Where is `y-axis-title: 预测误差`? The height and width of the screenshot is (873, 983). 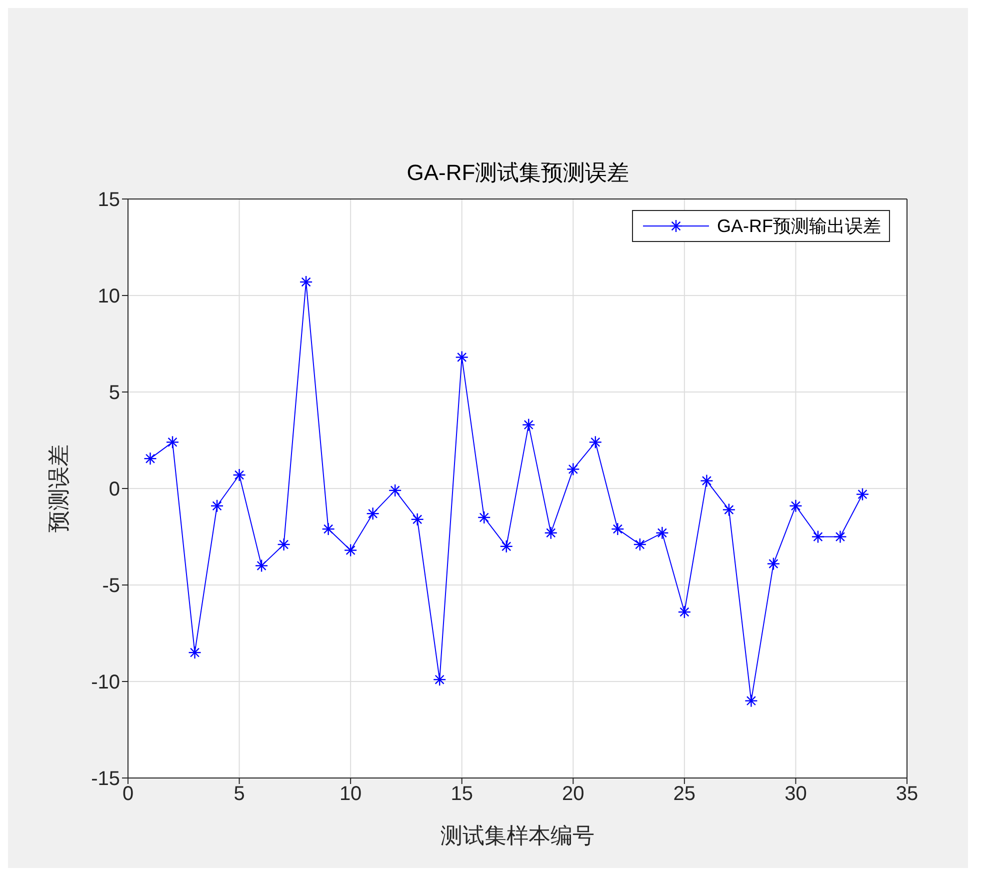
y-axis-title: 预测误差 is located at coordinates (58, 488).